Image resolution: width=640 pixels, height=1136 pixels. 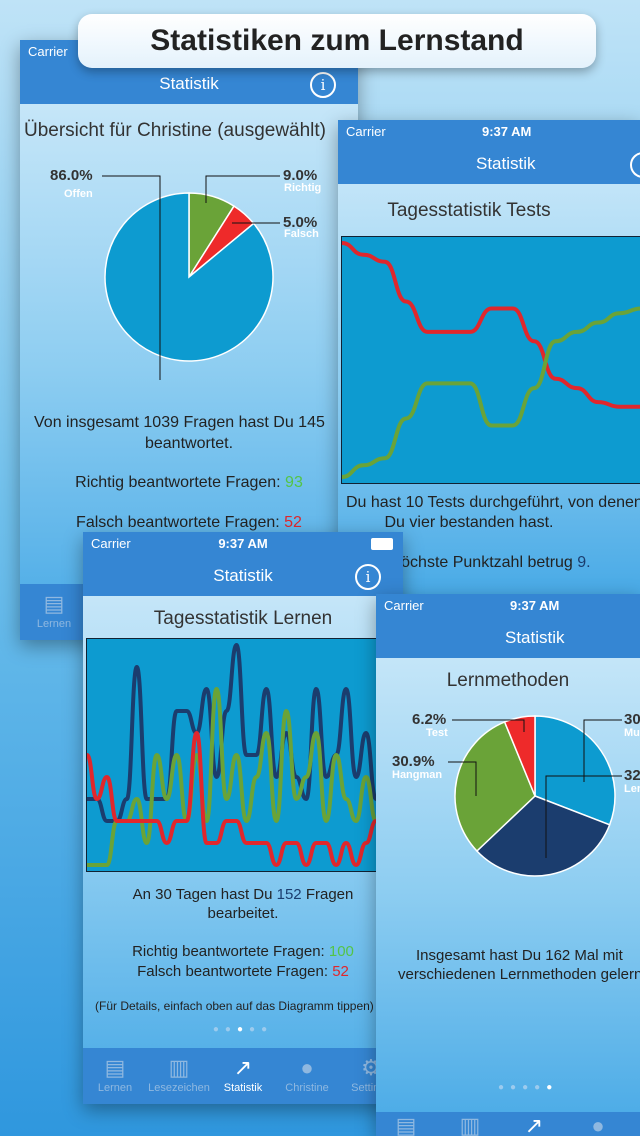 I want to click on pie-pct-label: 9.0%, so click(x=300, y=175).